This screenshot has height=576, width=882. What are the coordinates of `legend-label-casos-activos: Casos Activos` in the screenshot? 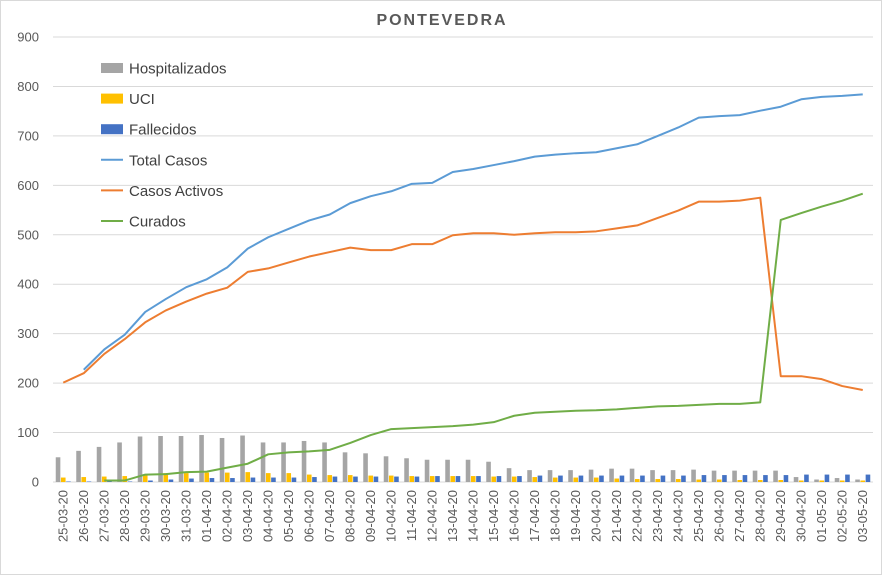 It's located at (176, 191).